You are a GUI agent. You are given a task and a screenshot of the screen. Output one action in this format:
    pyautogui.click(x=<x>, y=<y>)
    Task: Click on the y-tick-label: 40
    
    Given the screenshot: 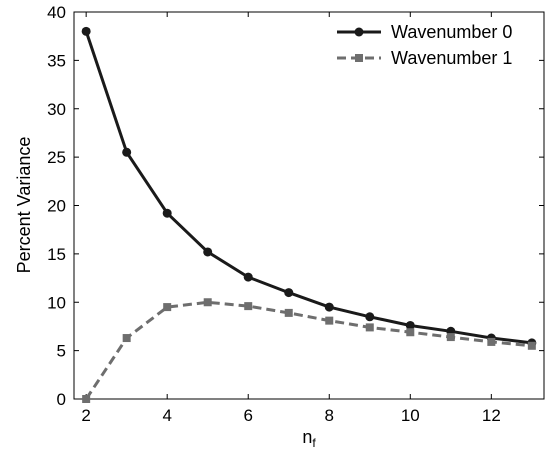 What is the action you would take?
    pyautogui.click(x=56, y=12)
    